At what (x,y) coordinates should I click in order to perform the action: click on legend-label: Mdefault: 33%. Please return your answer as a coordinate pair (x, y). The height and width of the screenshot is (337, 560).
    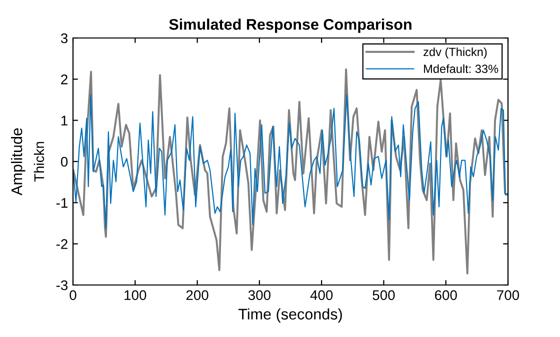
    Looking at the image, I should click on (461, 69).